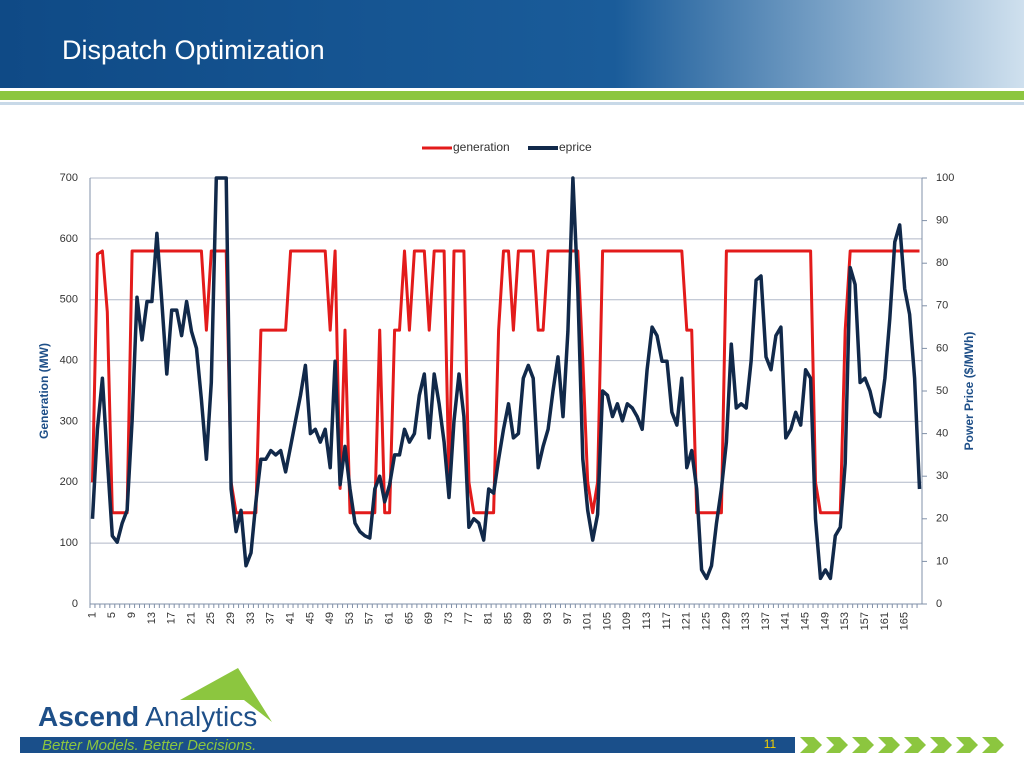  Describe the element at coordinates (746, 621) in the screenshot. I see `x-tick-label: 133` at that location.